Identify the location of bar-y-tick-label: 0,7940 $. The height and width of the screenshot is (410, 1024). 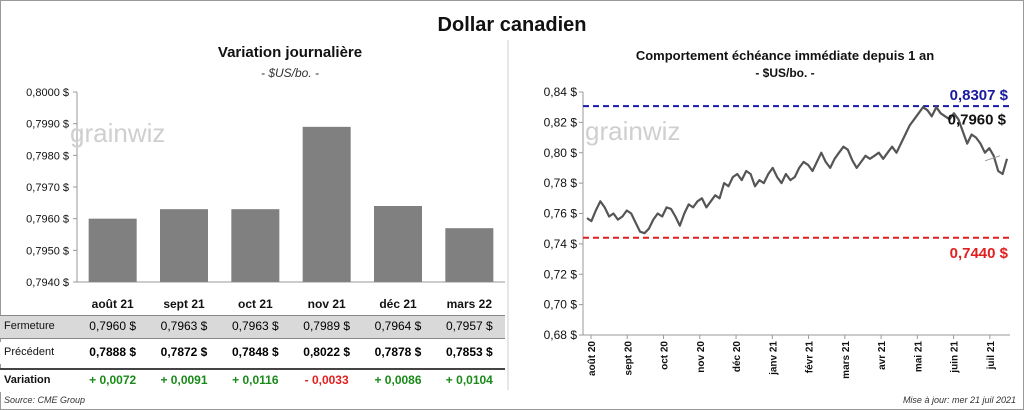
(47, 283).